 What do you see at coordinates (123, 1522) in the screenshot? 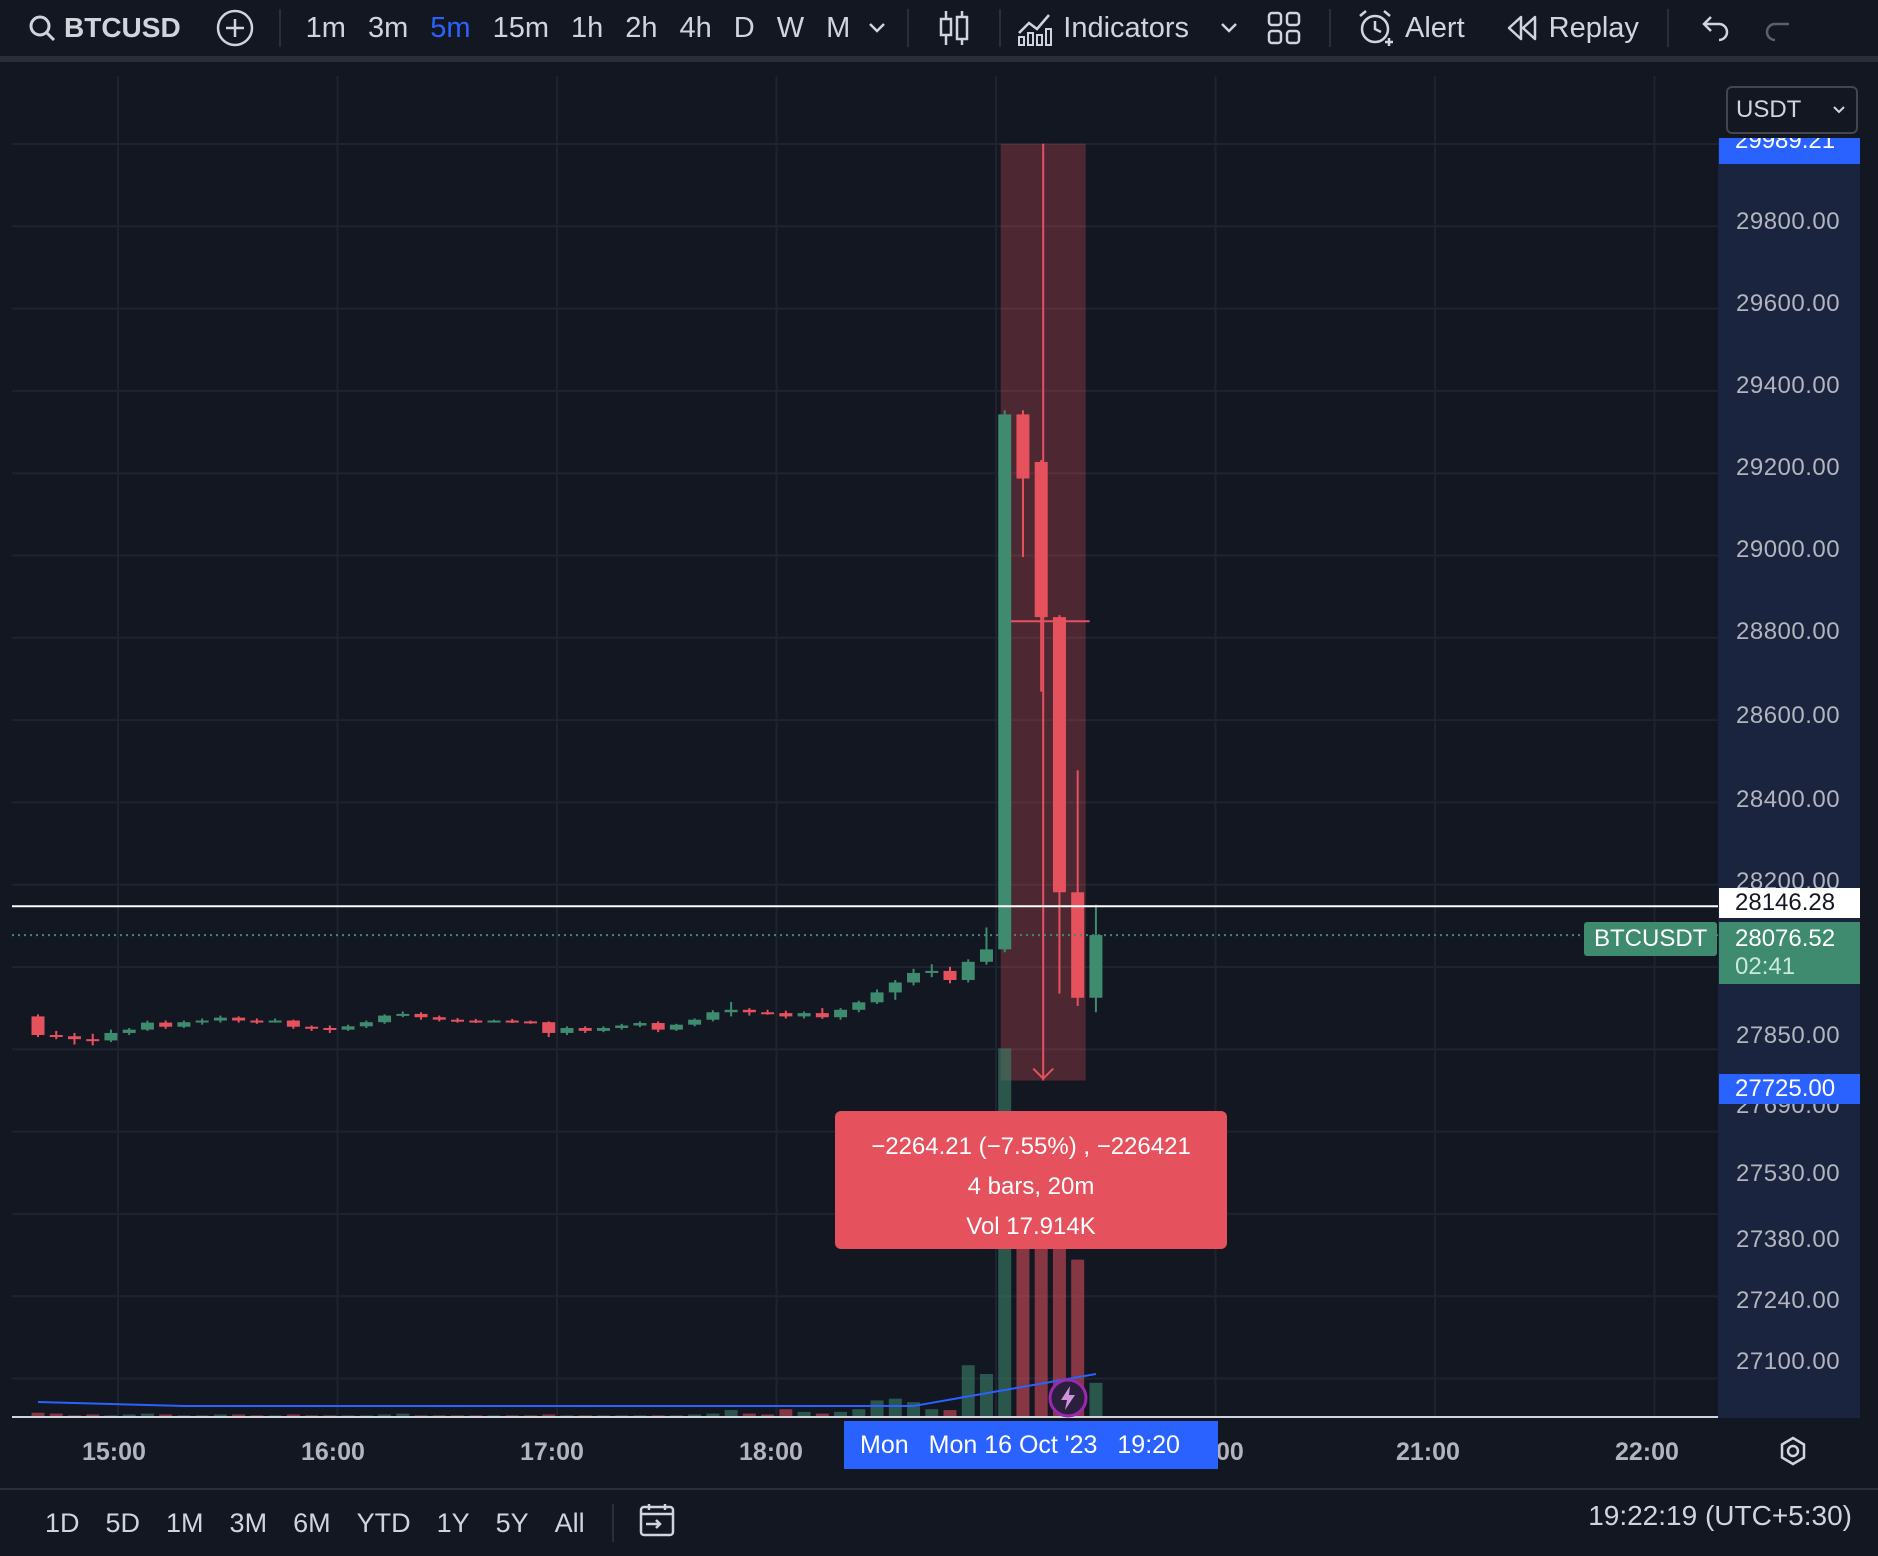
I see `range-5d: 5D` at bounding box center [123, 1522].